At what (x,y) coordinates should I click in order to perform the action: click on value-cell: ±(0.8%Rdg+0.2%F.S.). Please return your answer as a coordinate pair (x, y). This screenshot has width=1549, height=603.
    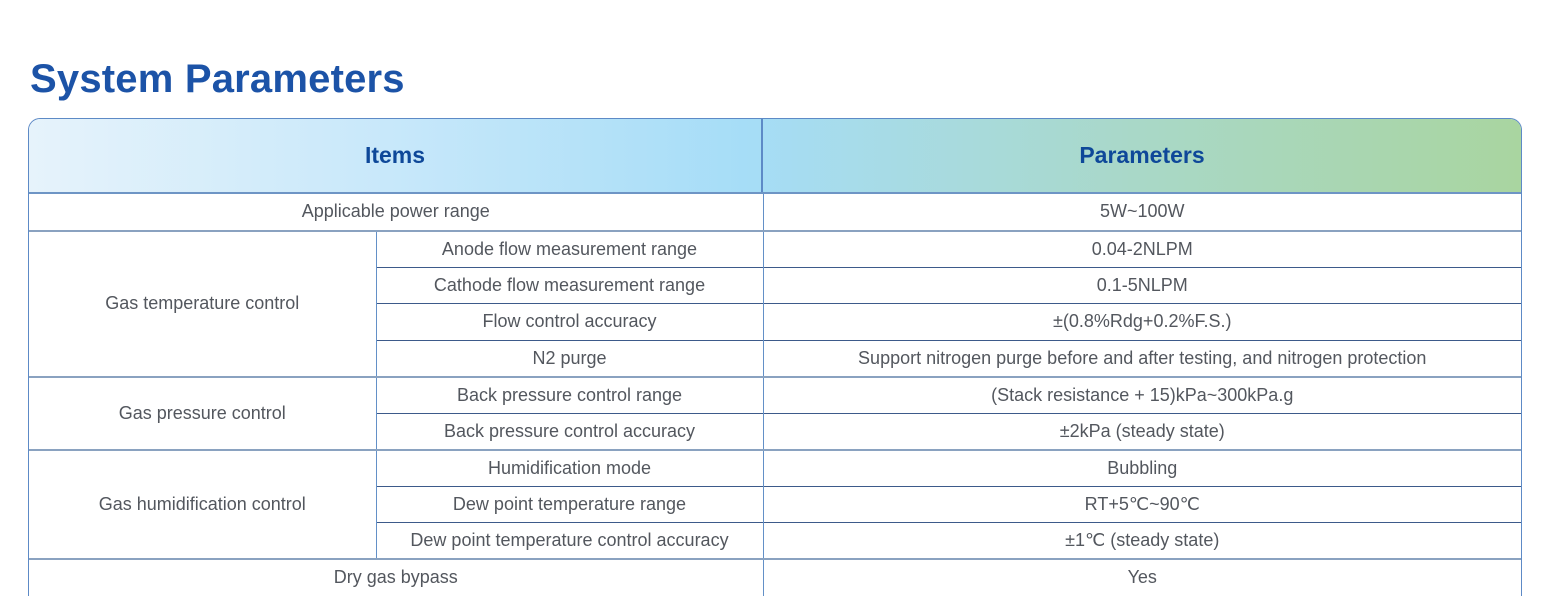
    Looking at the image, I should click on (1141, 321).